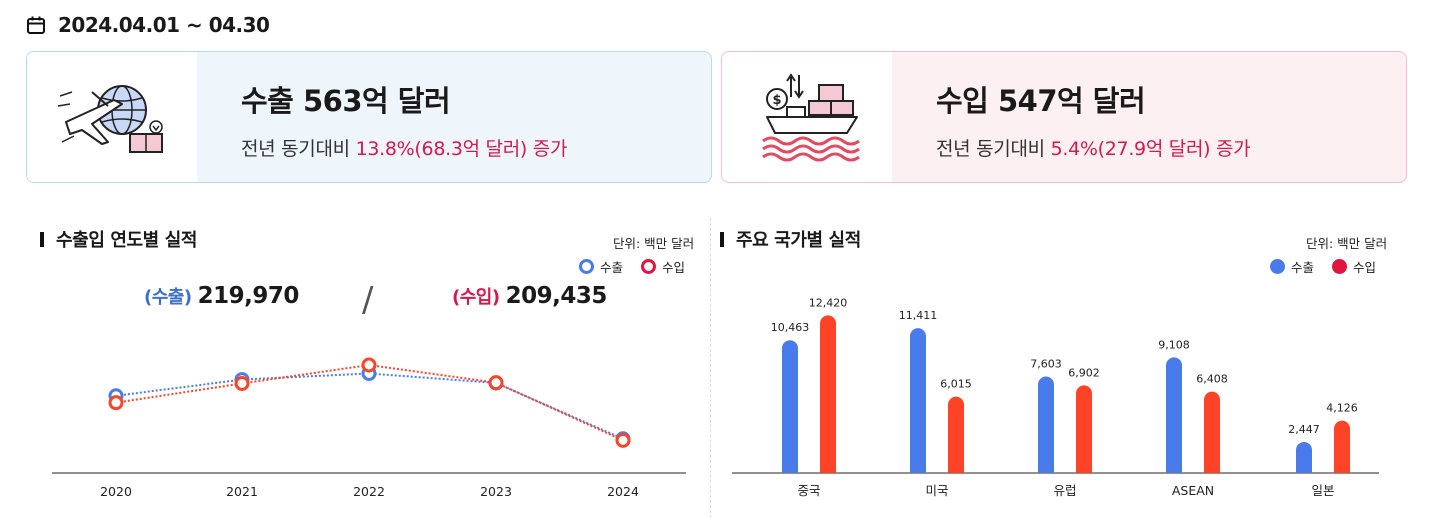  I want to click on data-label: 2,447, so click(1304, 429).